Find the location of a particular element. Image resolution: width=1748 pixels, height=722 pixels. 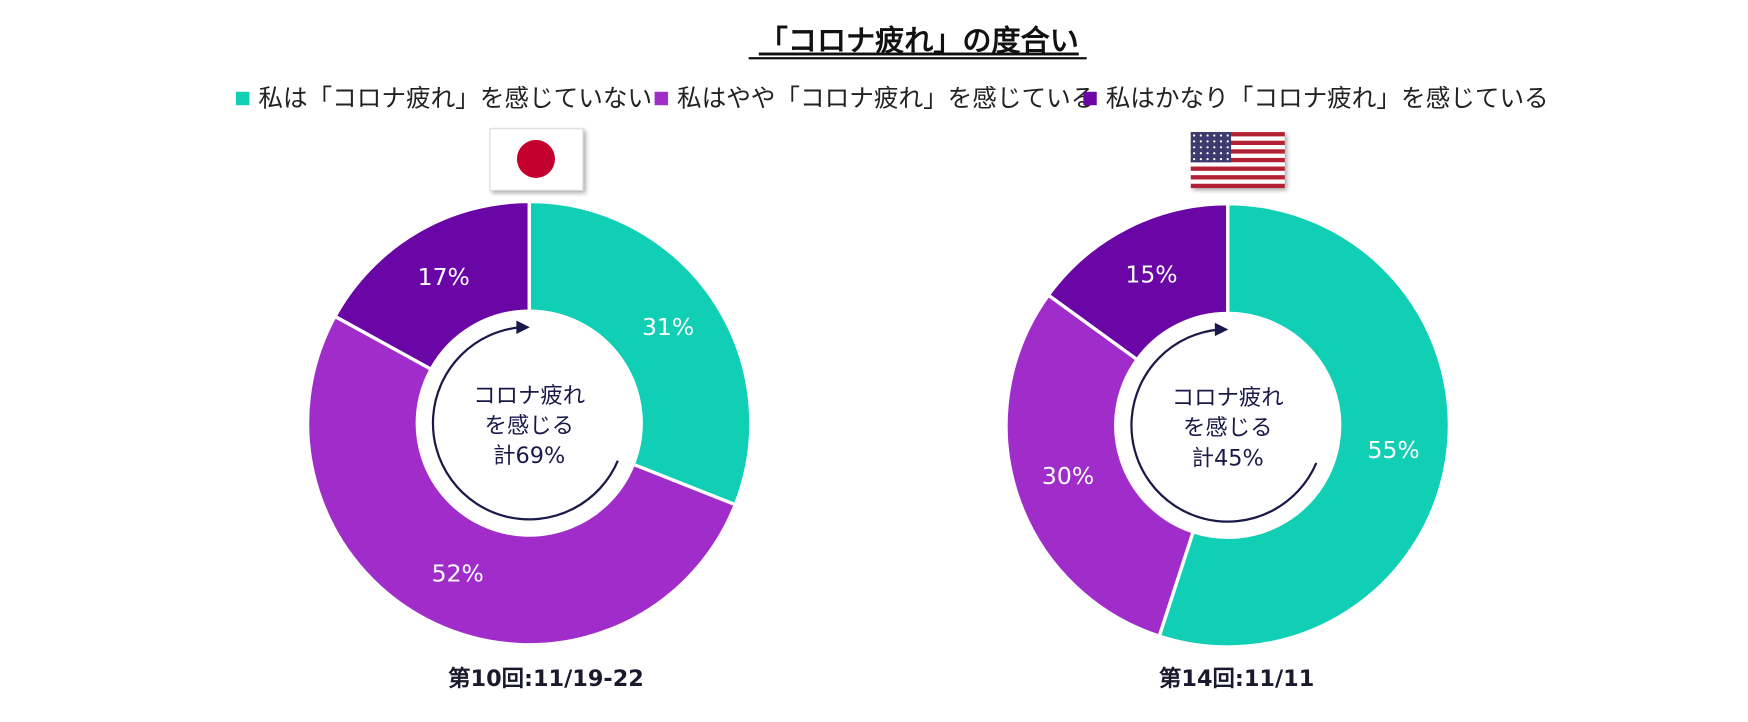

data-label: 17% is located at coordinates (444, 277).